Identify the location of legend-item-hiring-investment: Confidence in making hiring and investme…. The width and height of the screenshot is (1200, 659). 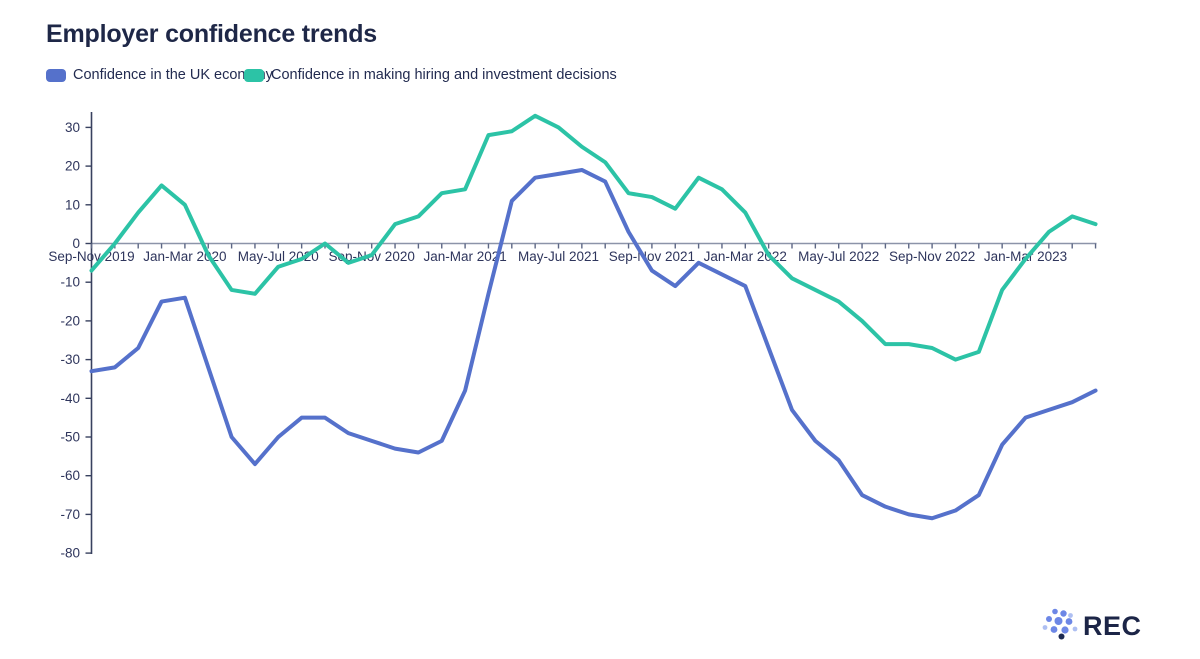
(430, 75).